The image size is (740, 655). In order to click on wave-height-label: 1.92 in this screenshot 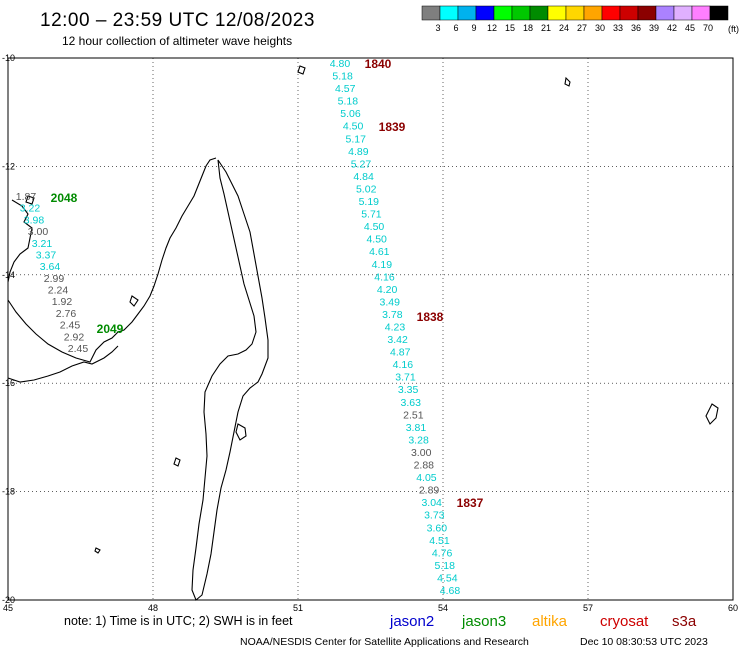, I will do `click(62, 302)`.